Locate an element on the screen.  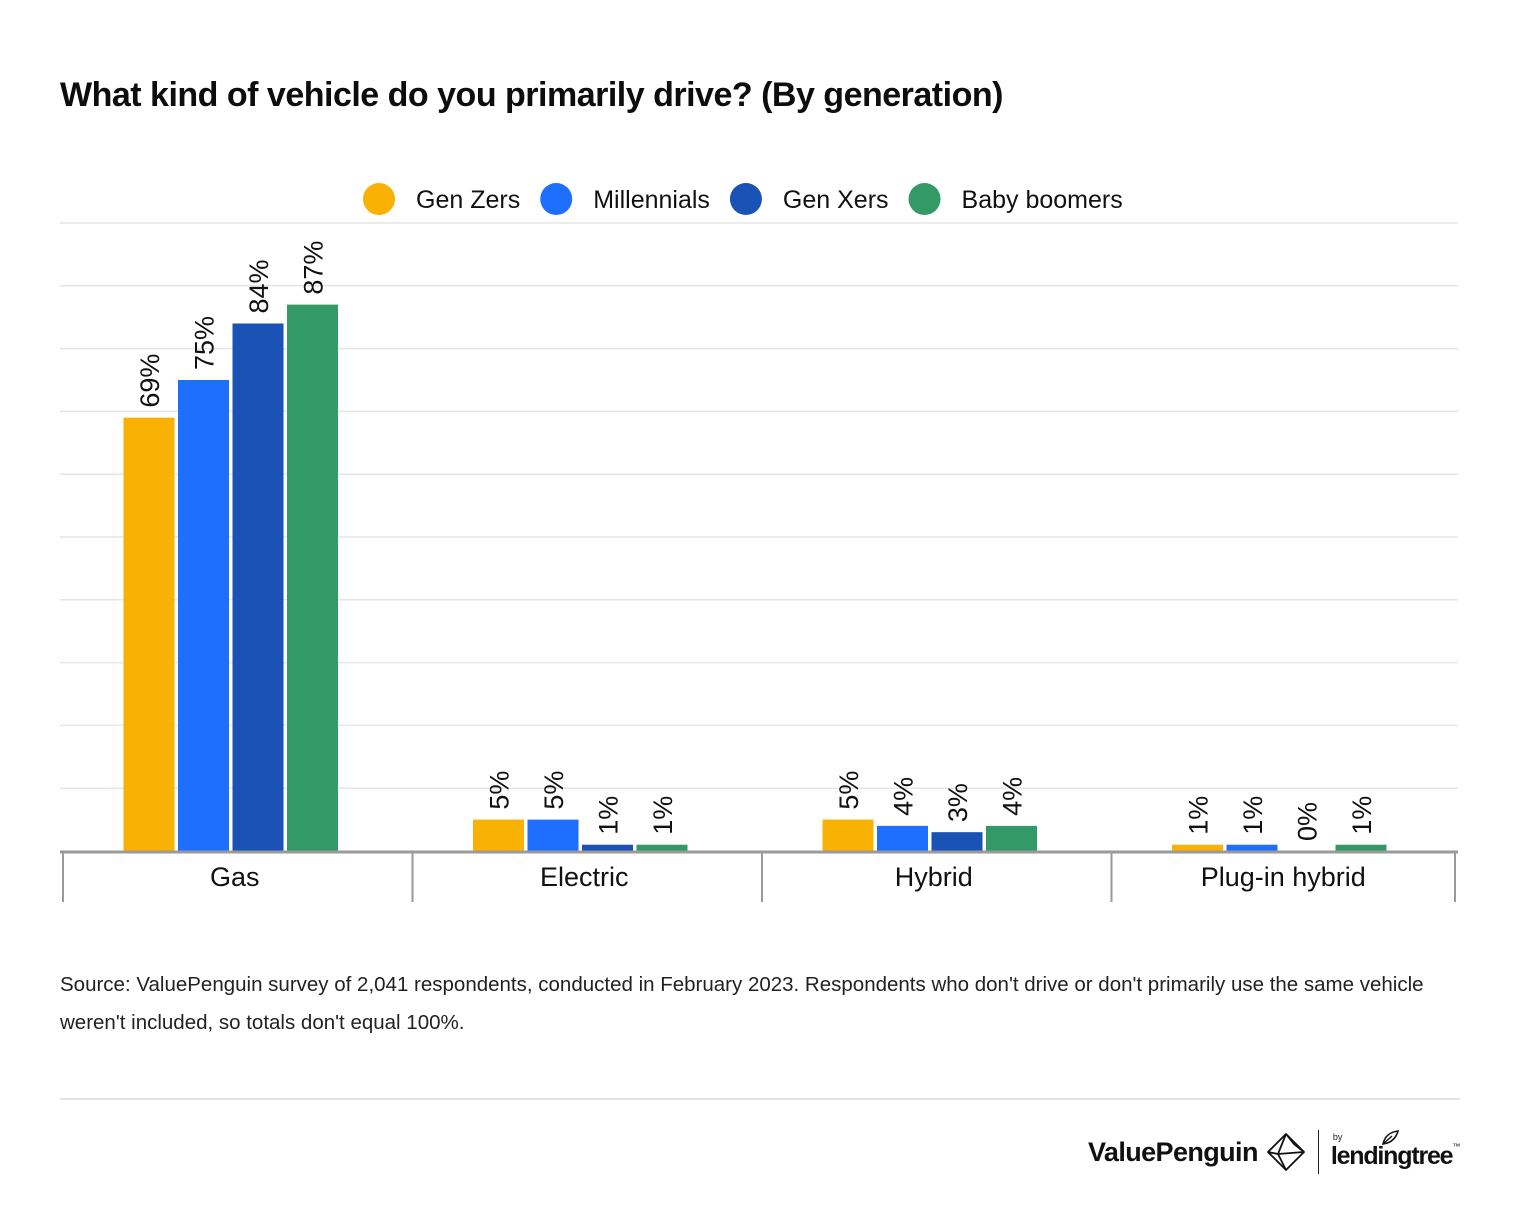
bar-electric-baby-boomers is located at coordinates (662, 847).